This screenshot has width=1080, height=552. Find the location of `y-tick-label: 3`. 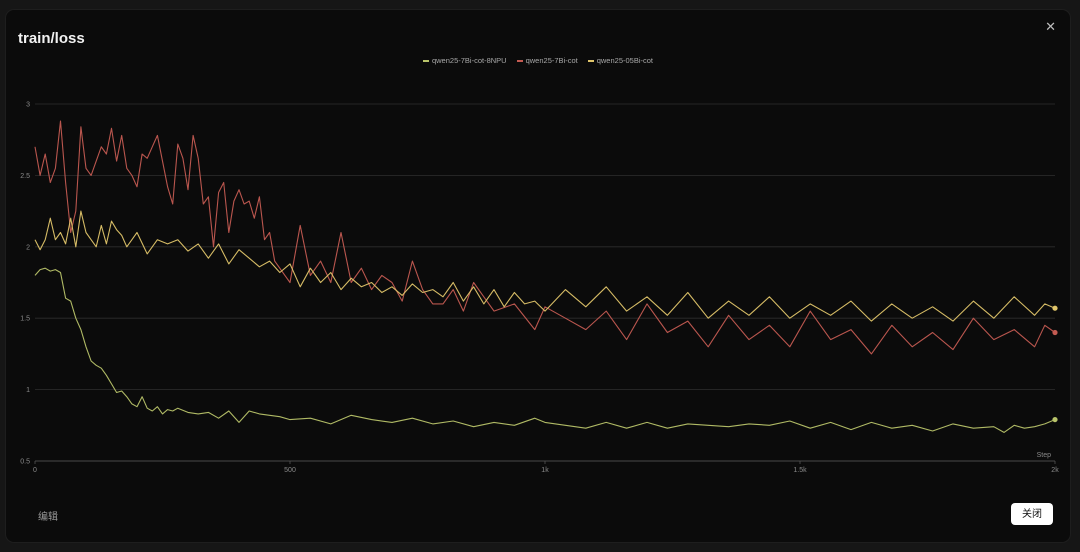

y-tick-label: 3 is located at coordinates (28, 105).